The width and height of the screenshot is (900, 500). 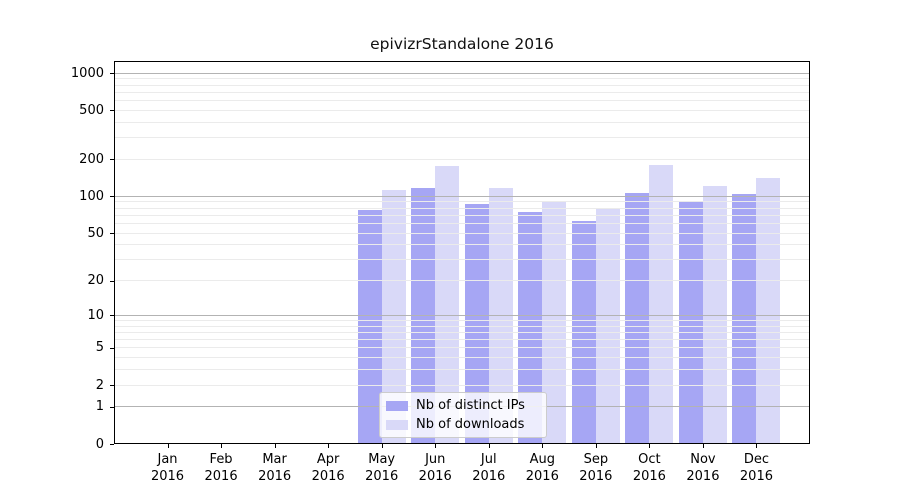 I want to click on x-tick-label-nov: Nov 2016, so click(x=703, y=468).